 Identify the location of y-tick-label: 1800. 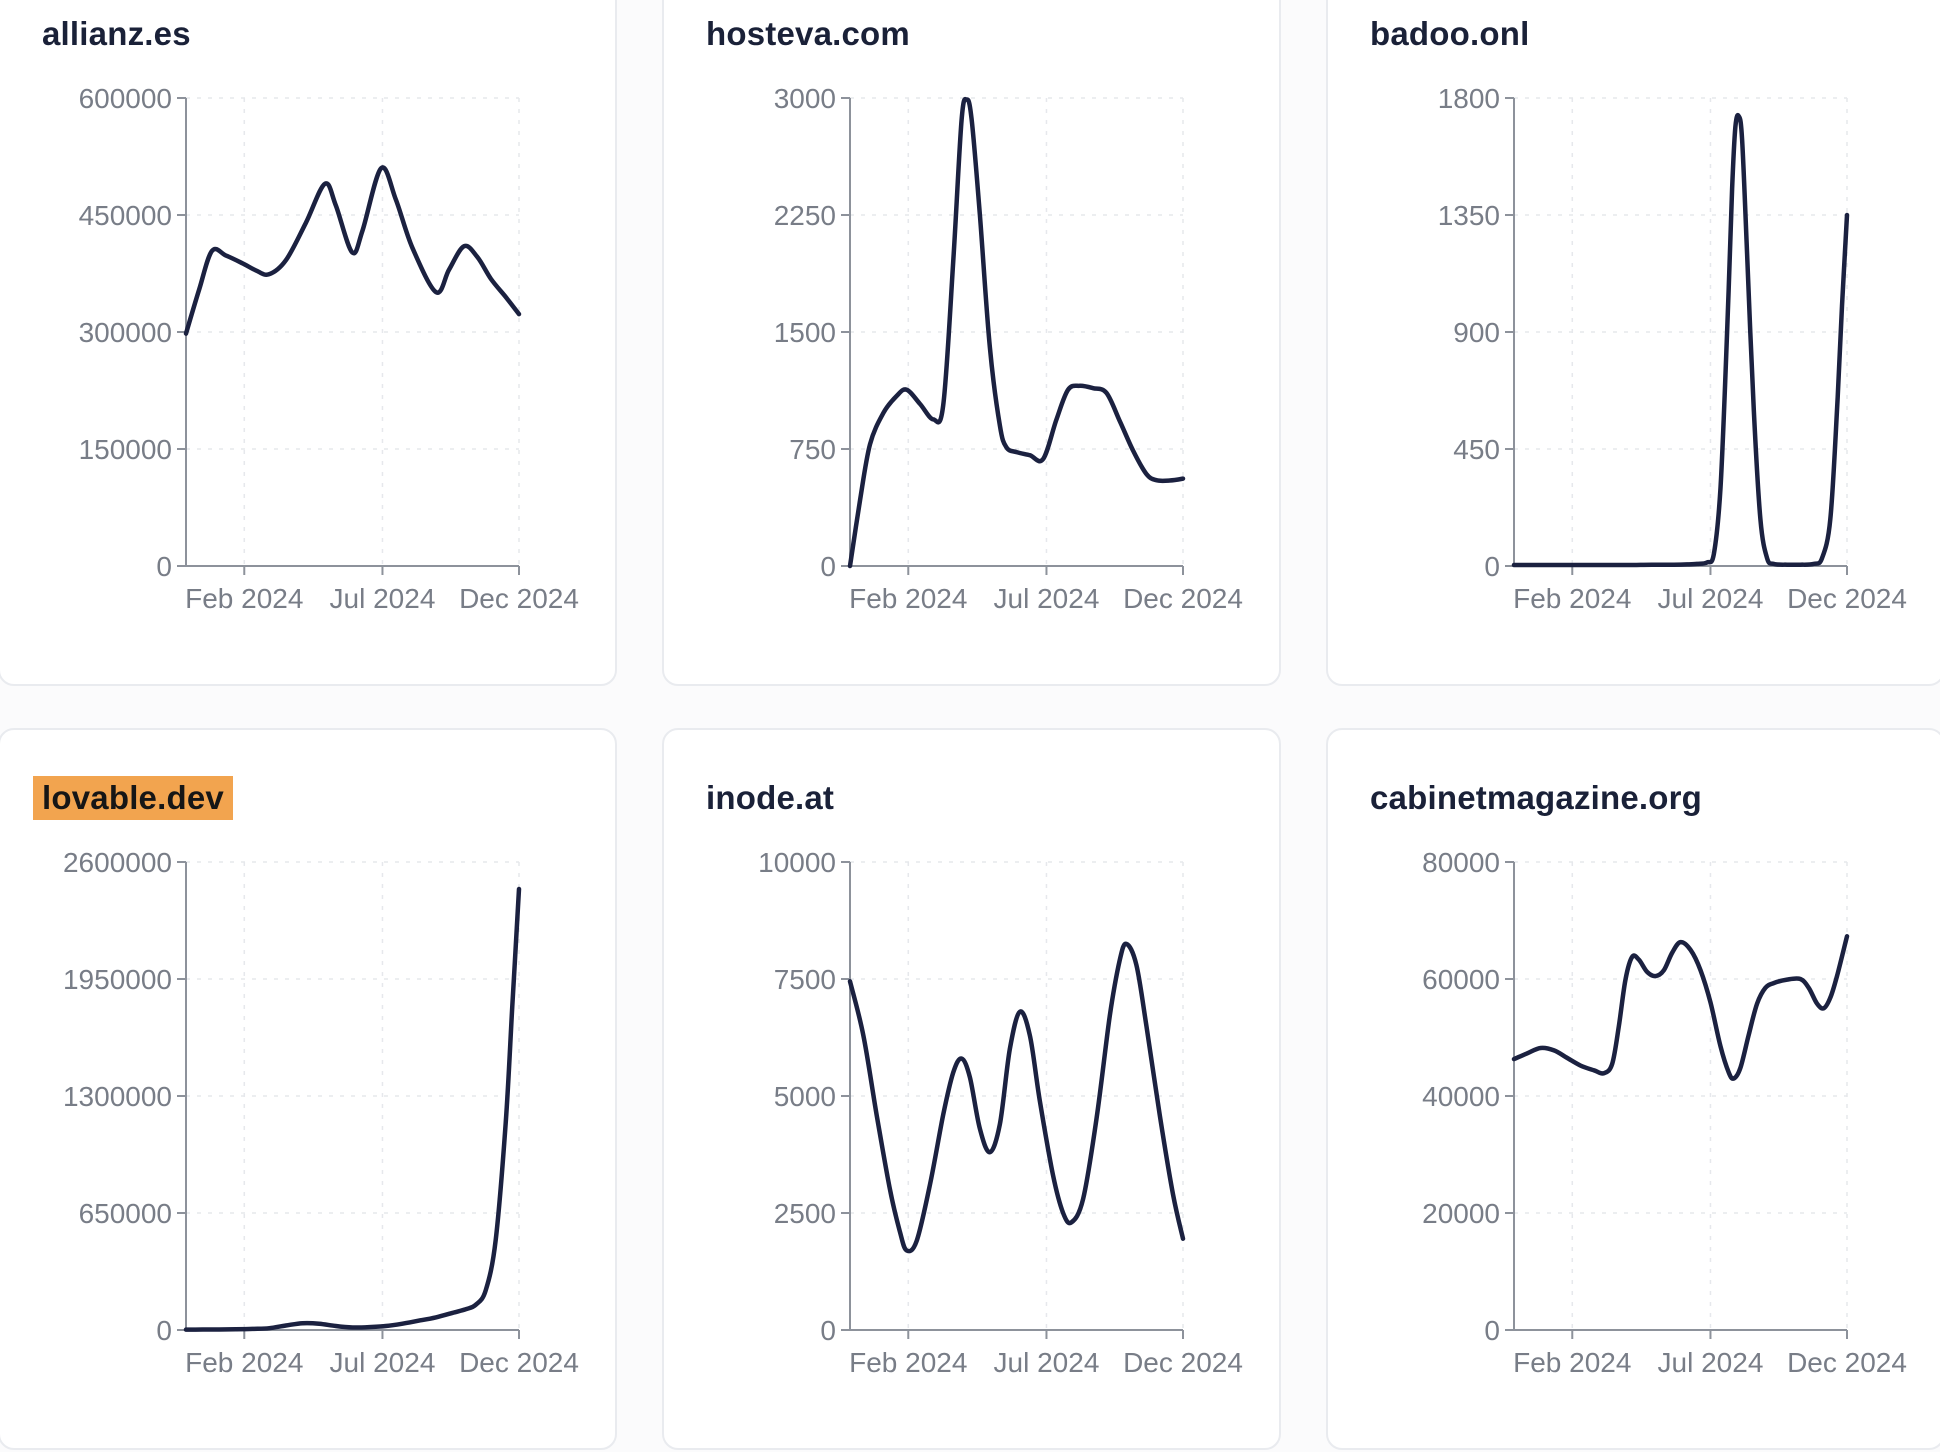
(1469, 98).